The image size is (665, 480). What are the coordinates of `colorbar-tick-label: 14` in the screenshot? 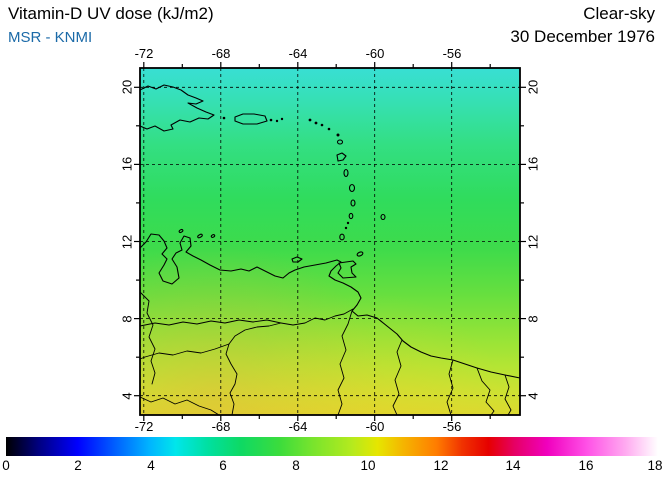 It's located at (513, 465).